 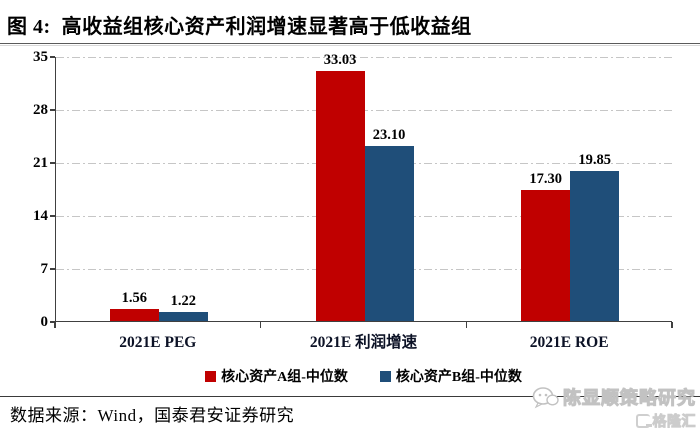 I want to click on legend-item-series1: 核心资产A组-中位数, so click(x=276, y=376).